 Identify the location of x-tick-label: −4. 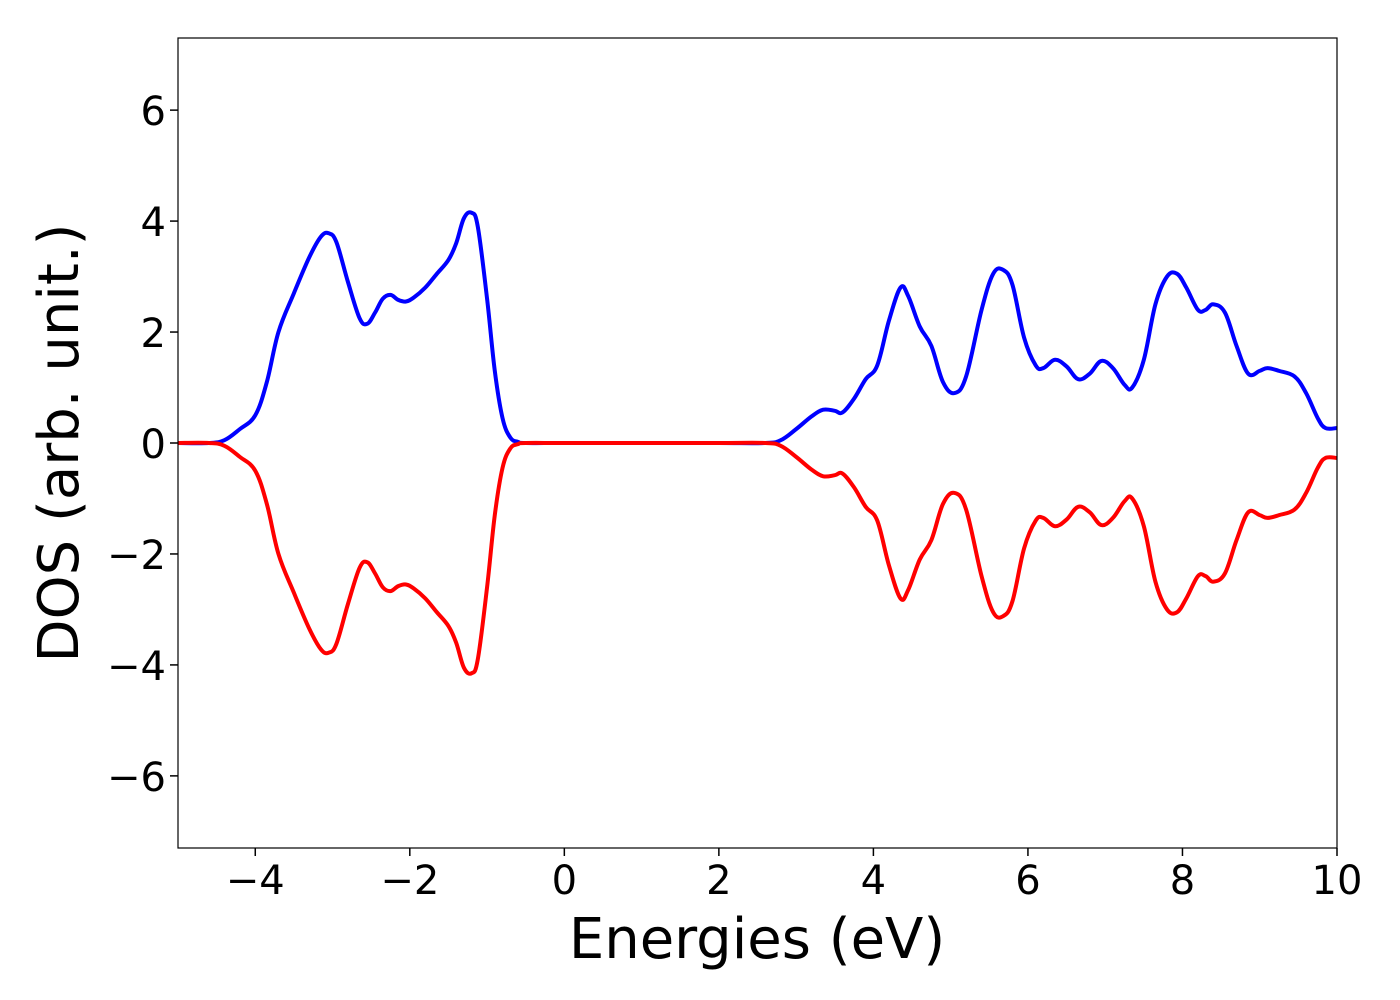
(255, 881).